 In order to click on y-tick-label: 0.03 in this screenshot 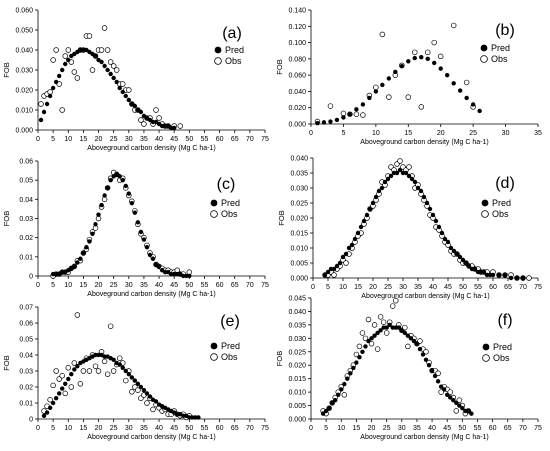, I will do `click(26, 219)`.